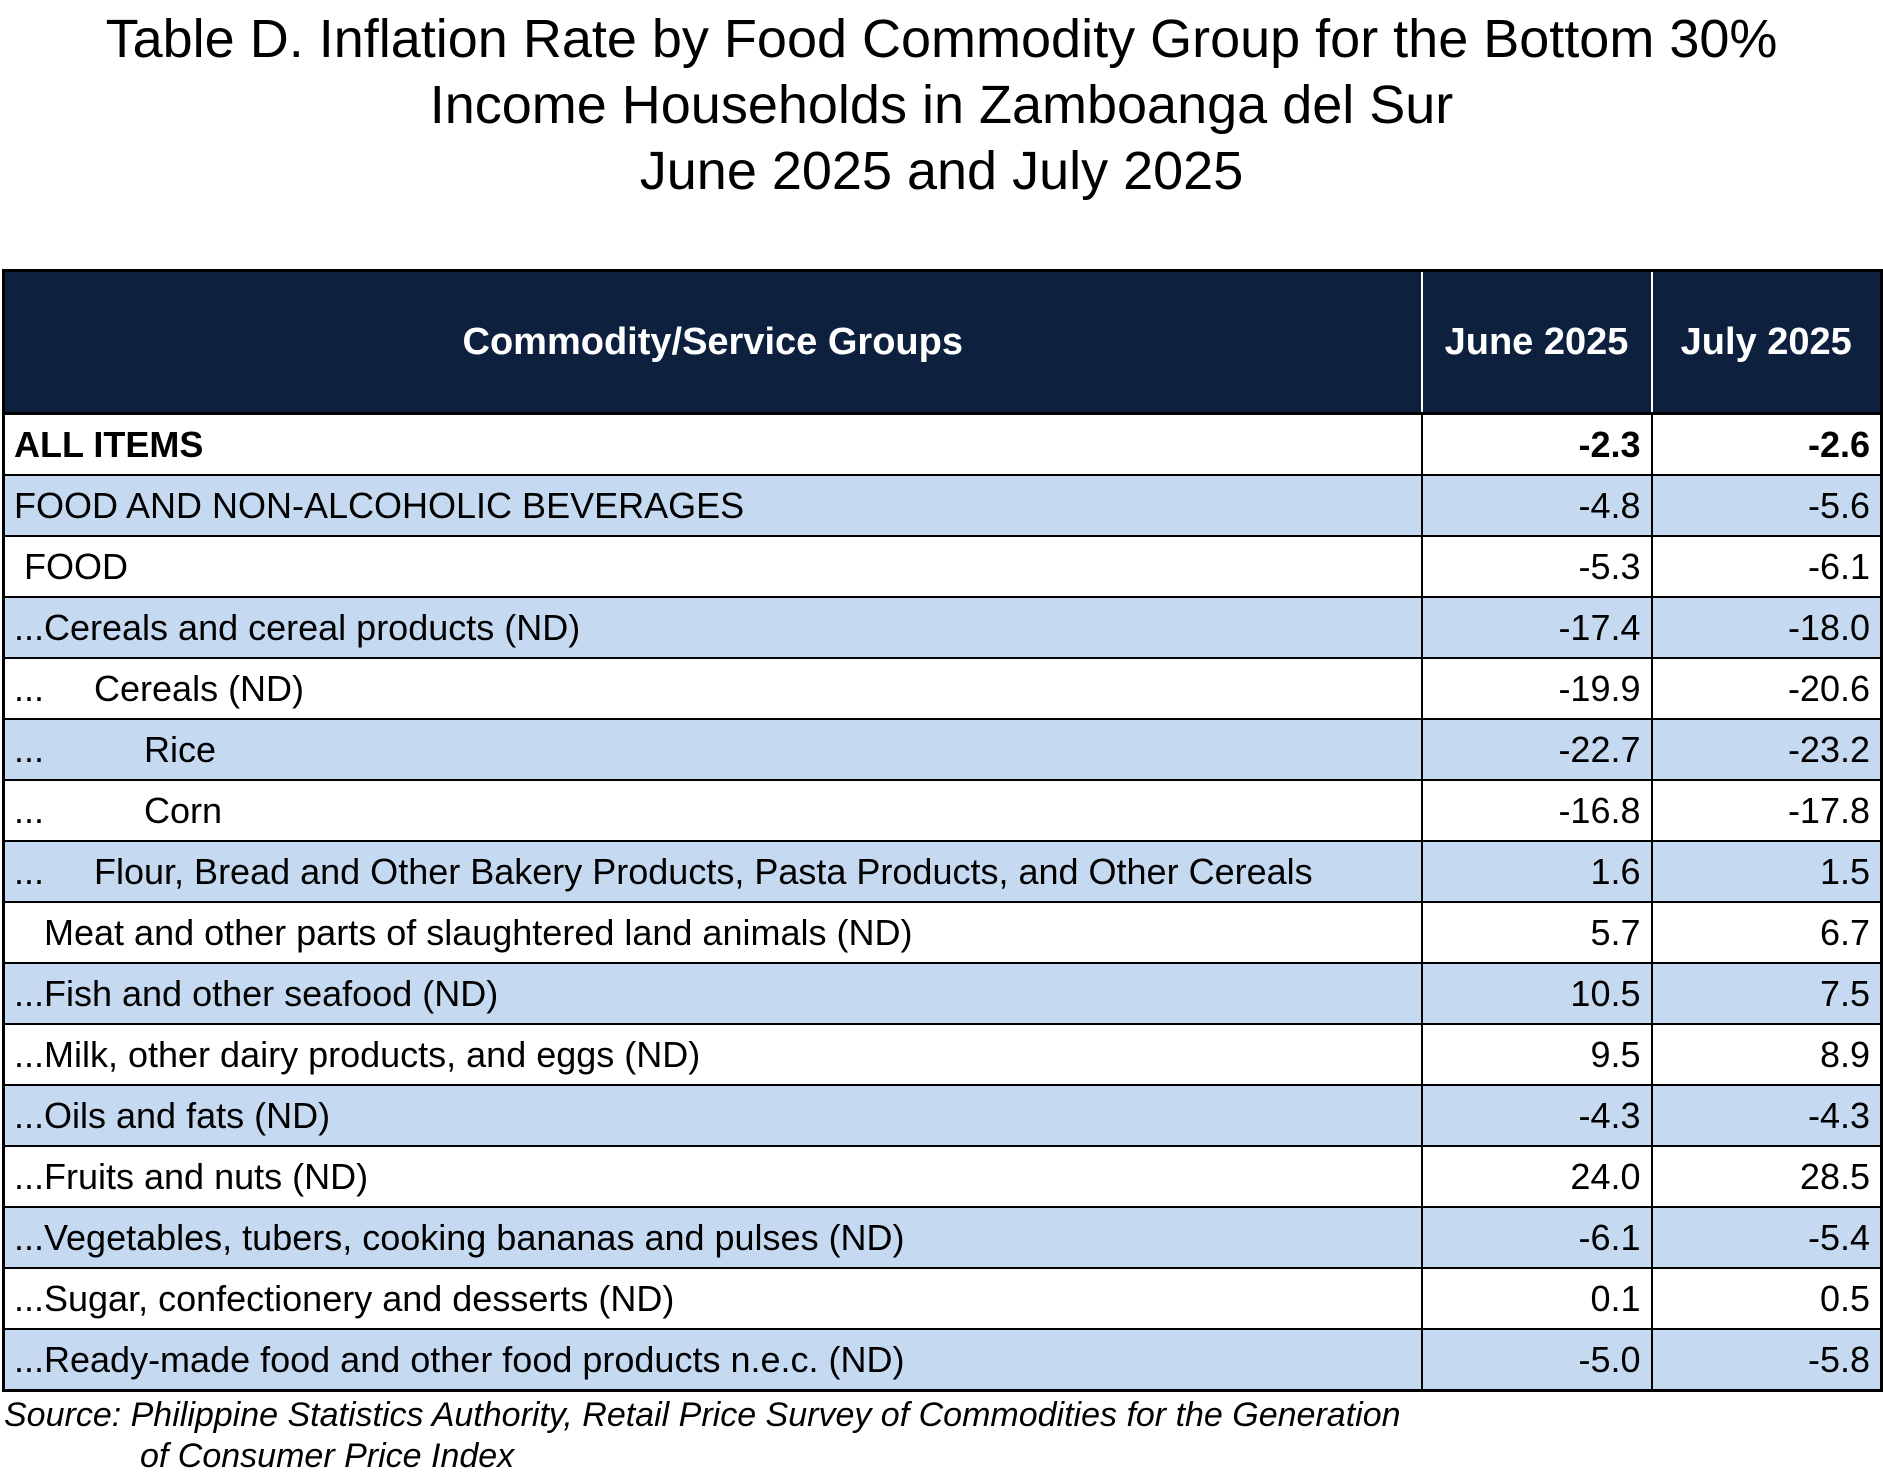 Image resolution: width=1883 pixels, height=1477 pixels. I want to click on june-value: 9.5, so click(1536, 1054).